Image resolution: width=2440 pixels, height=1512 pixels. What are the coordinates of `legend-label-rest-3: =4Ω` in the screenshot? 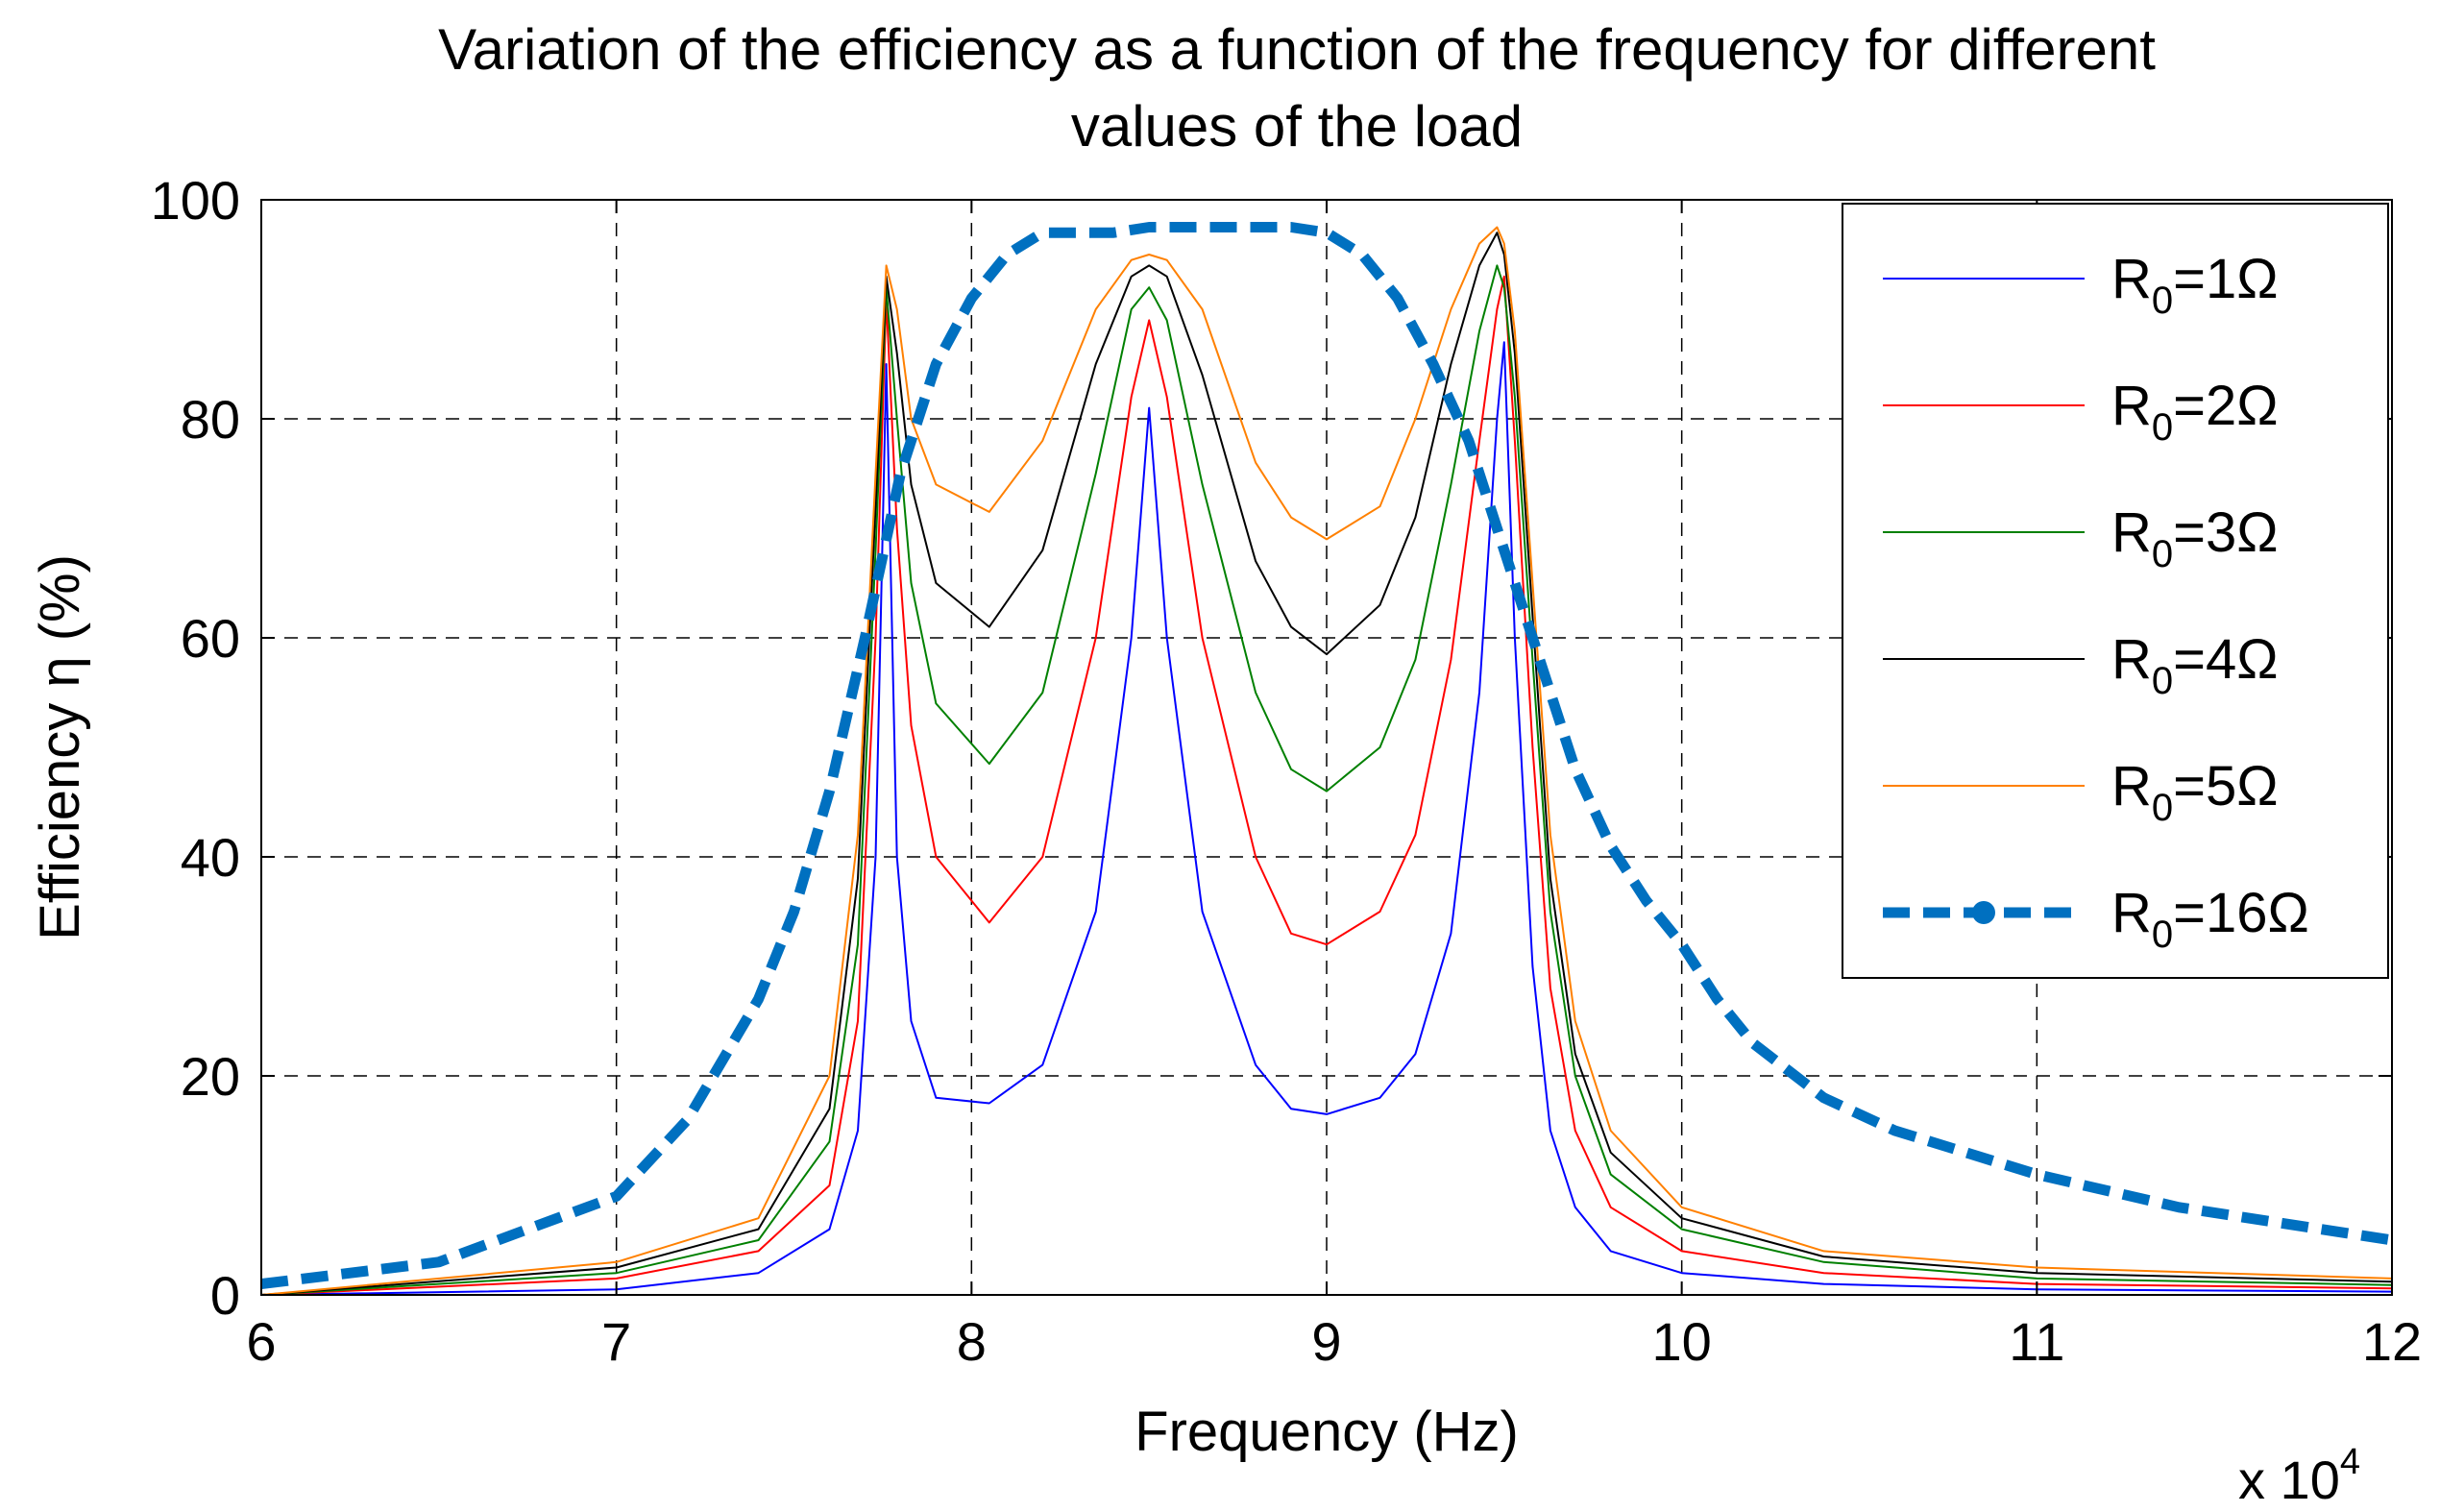 It's located at (2226, 659).